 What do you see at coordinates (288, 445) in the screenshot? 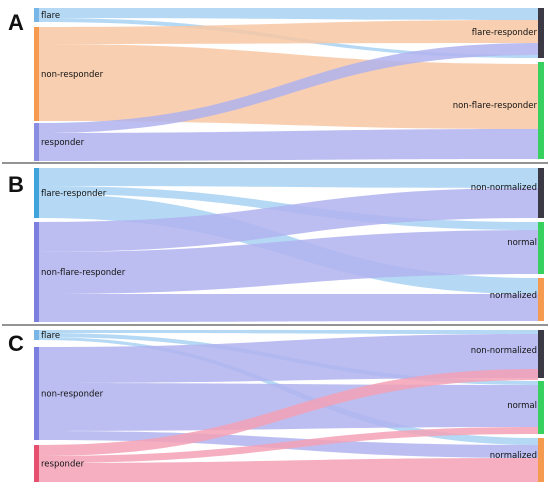
I see `flow-responder-to-normal` at bounding box center [288, 445].